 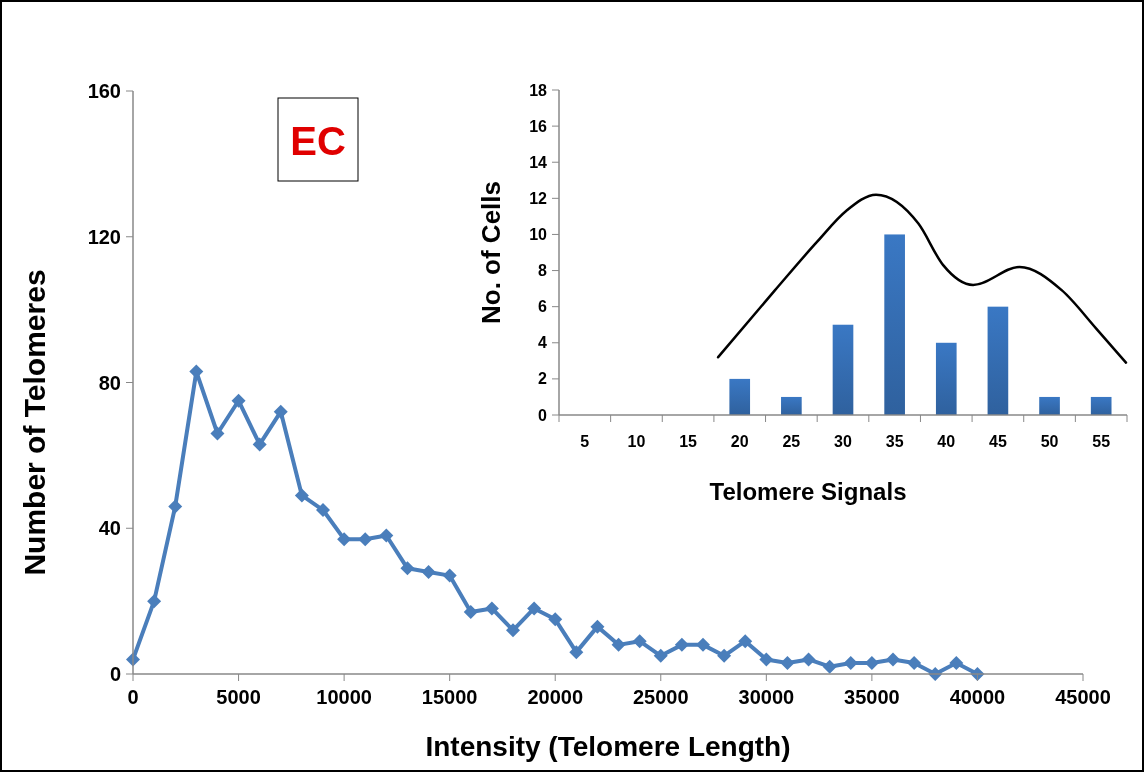 What do you see at coordinates (1049, 441) in the screenshot?
I see `x-tick-label: 50` at bounding box center [1049, 441].